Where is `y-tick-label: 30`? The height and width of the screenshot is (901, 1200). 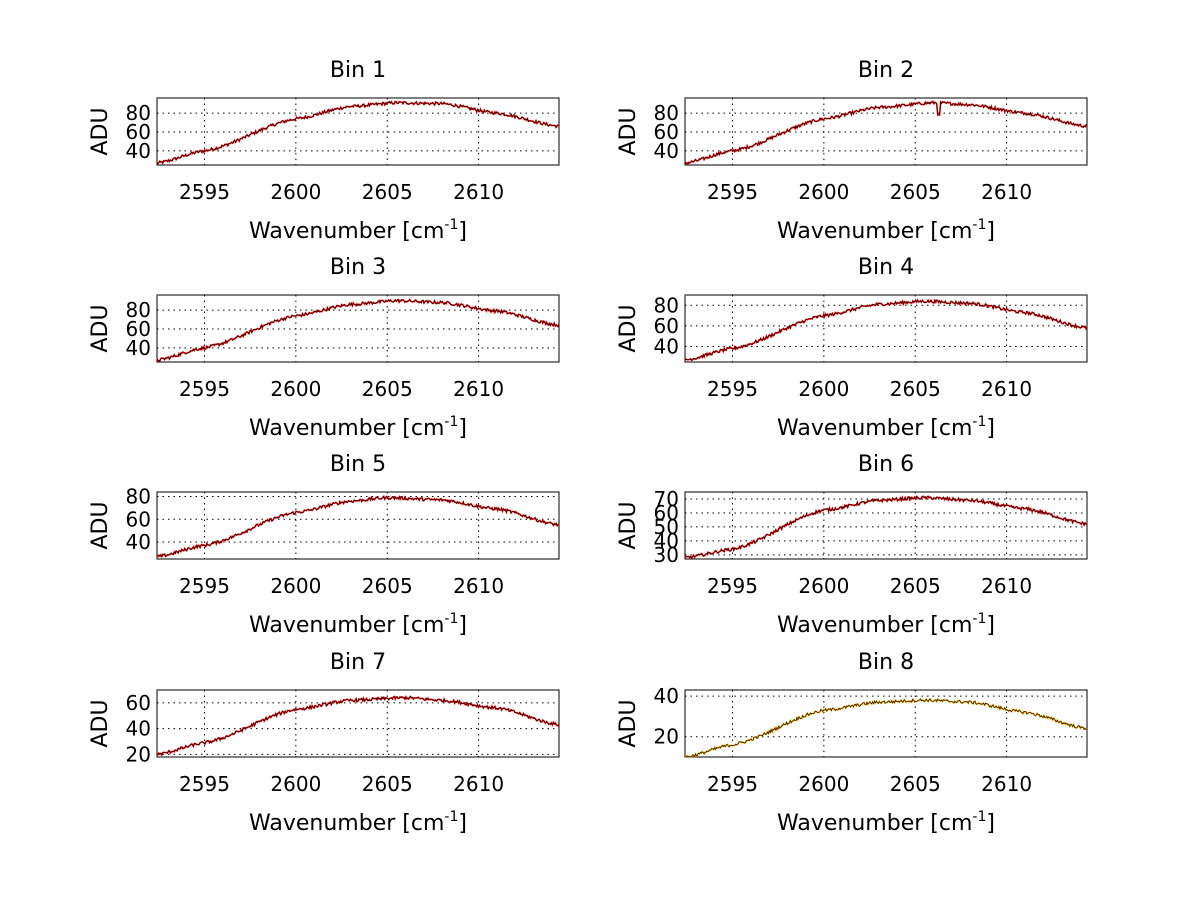
y-tick-label: 30 is located at coordinates (666, 555).